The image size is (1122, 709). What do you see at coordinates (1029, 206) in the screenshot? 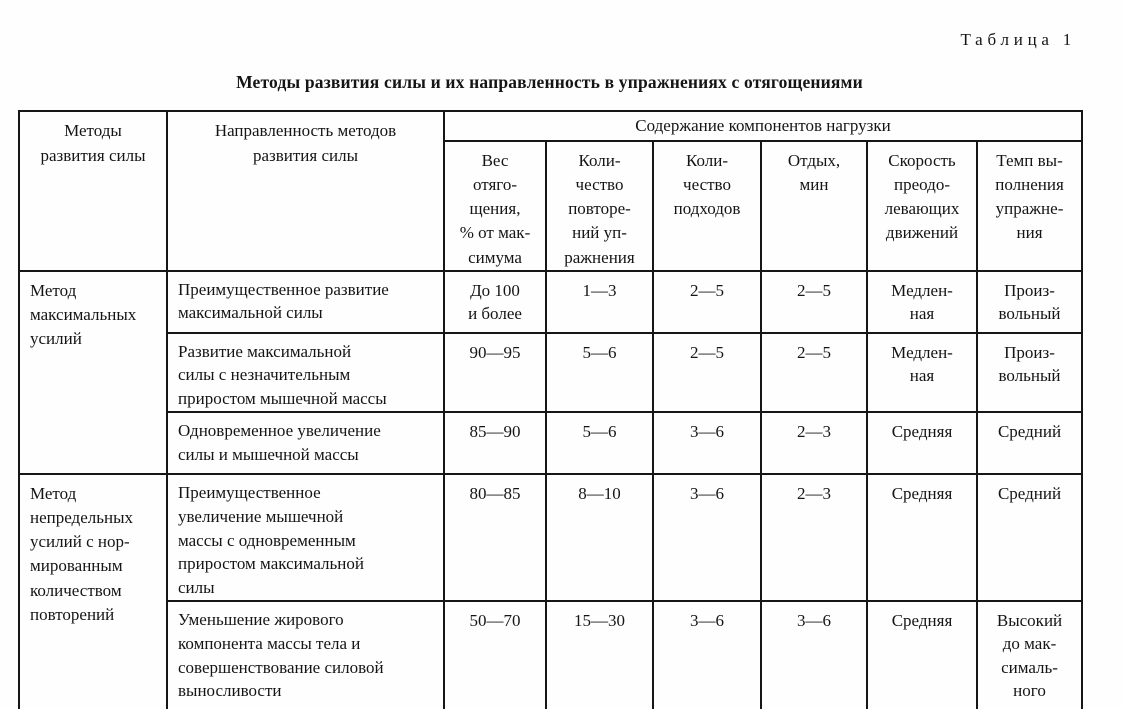
I see `header-tempo: Темп вы- полнения упражне- ния` at bounding box center [1029, 206].